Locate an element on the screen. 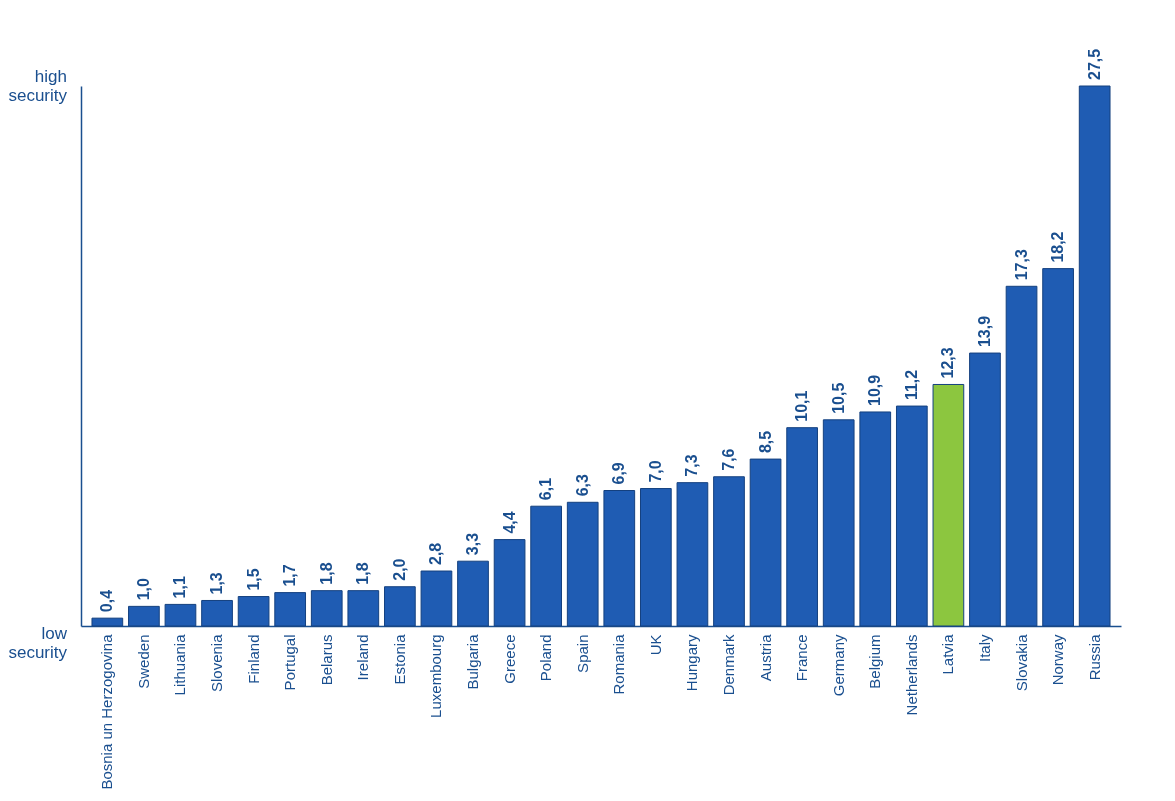 The height and width of the screenshot is (801, 1175). x-tick-label: Ireland is located at coordinates (363, 657).